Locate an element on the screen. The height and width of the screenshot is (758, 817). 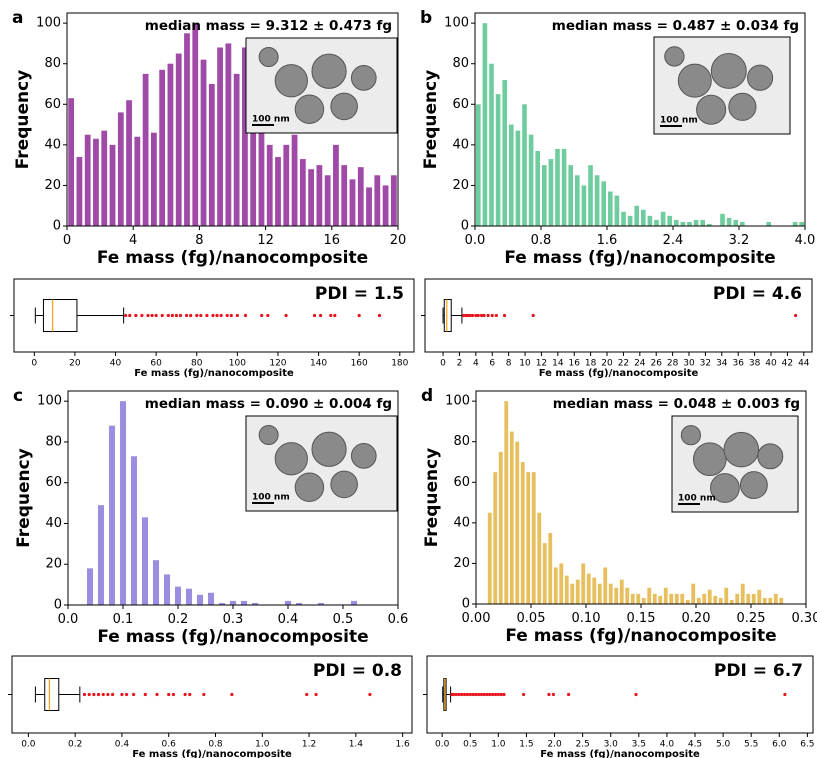
x-tick-label: 80 is located at coordinates (197, 364).